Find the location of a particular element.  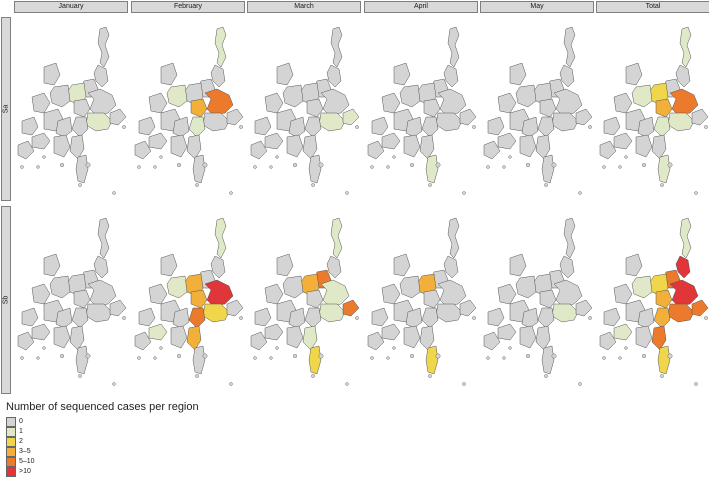

legend-label: 5–10 is located at coordinates (27, 461).